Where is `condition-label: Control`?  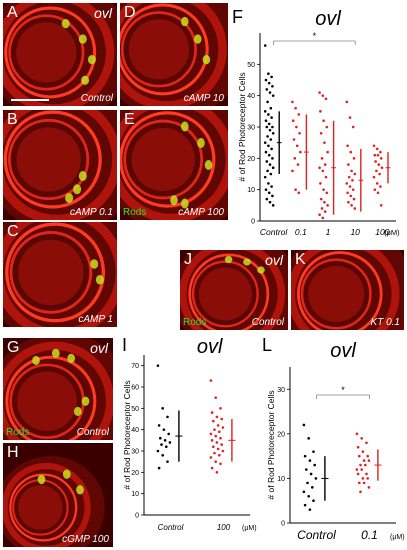
condition-label: Control is located at coordinates (92, 432).